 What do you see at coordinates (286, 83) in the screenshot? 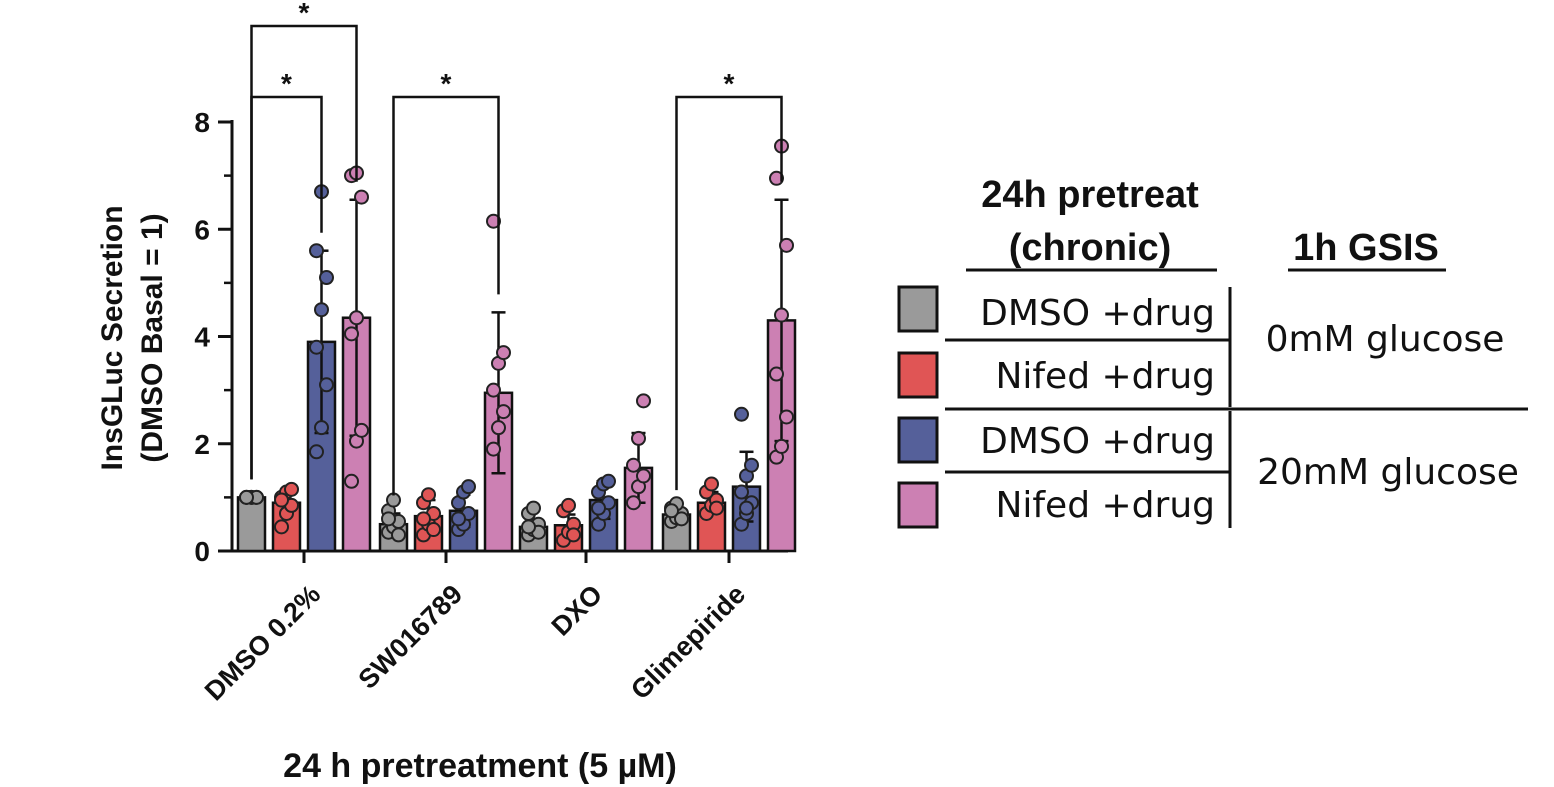
I see `significance-star-0: *` at bounding box center [286, 83].